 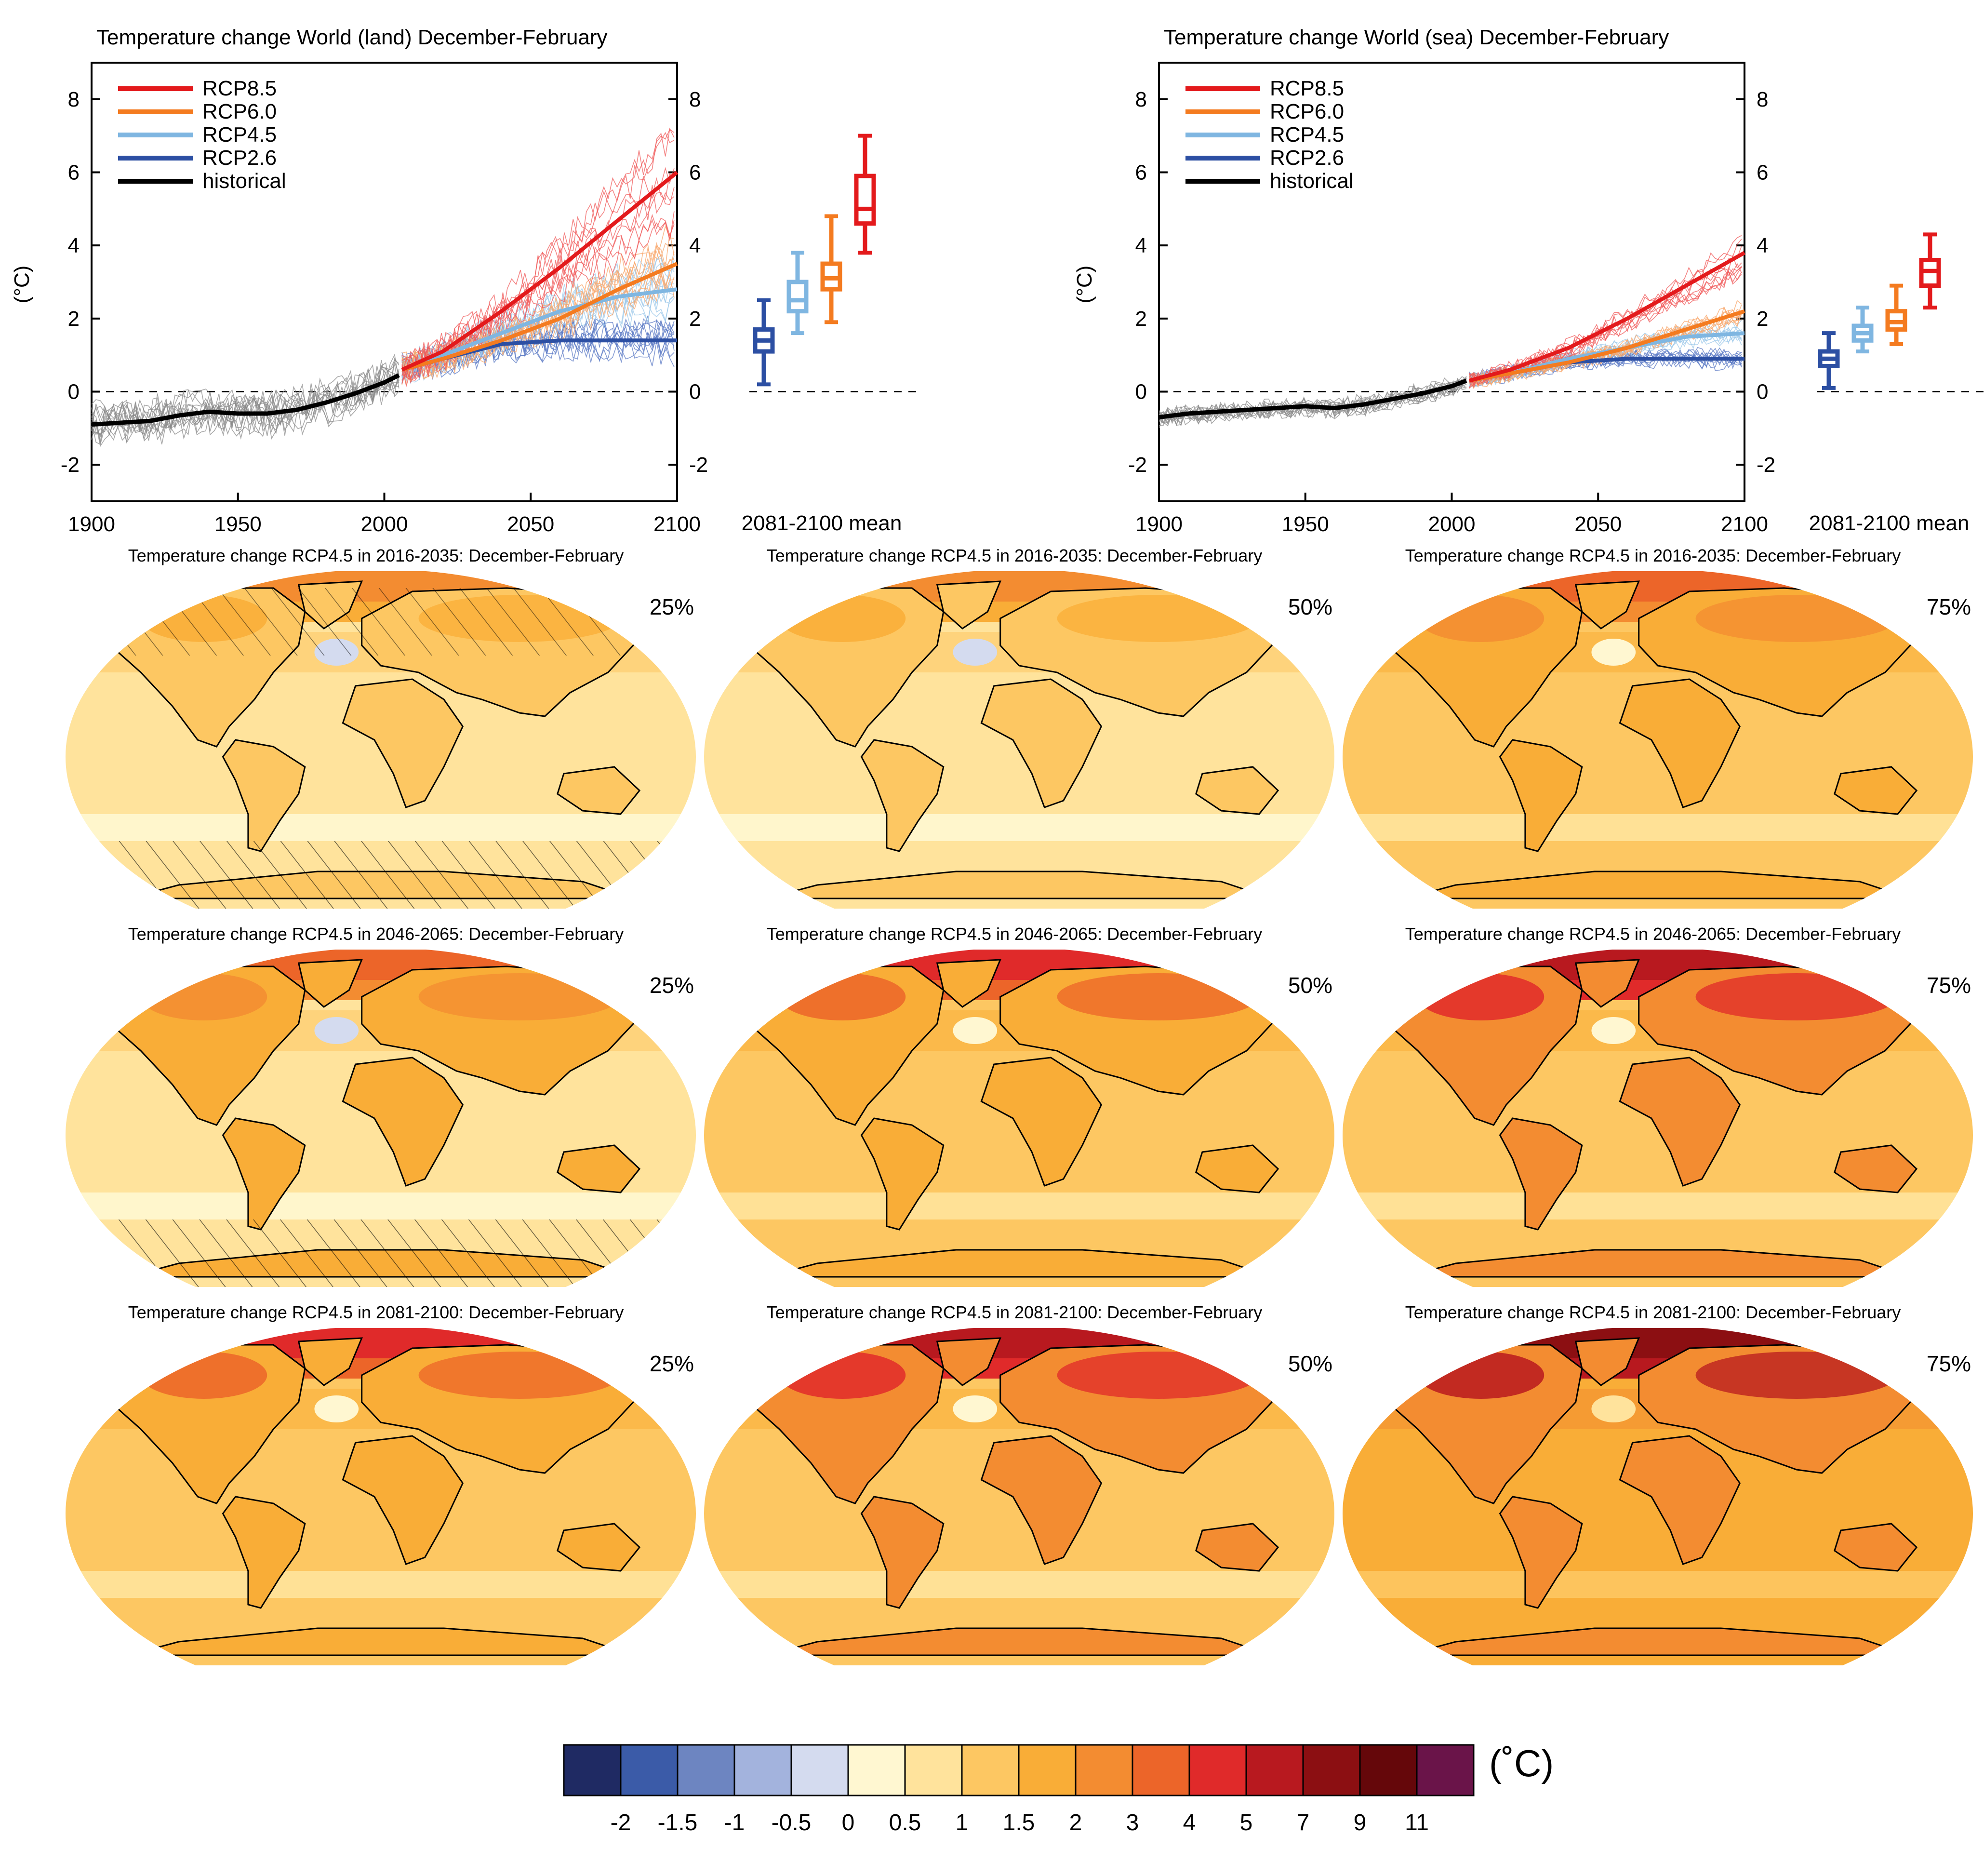 I want to click on colorbar-label: 2, so click(x=1075, y=1823).